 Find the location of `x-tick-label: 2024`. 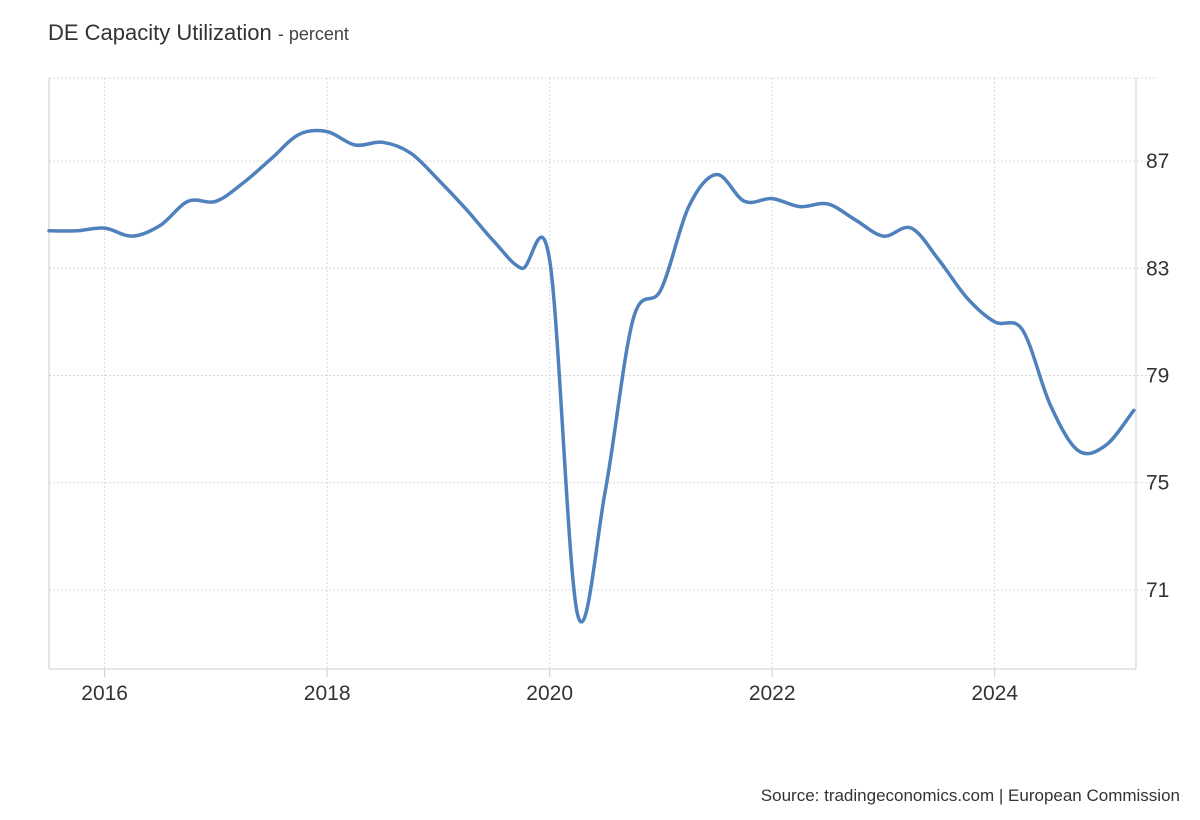

x-tick-label: 2024 is located at coordinates (994, 693).